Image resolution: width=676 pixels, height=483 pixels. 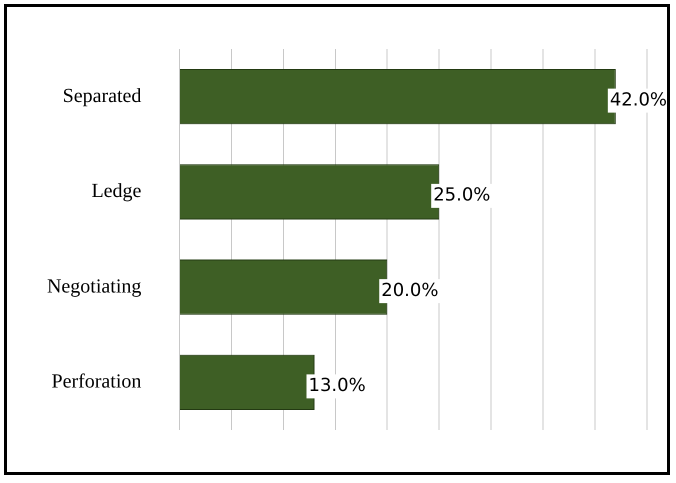 What do you see at coordinates (96, 381) in the screenshot?
I see `y-tick-label: Perforation` at bounding box center [96, 381].